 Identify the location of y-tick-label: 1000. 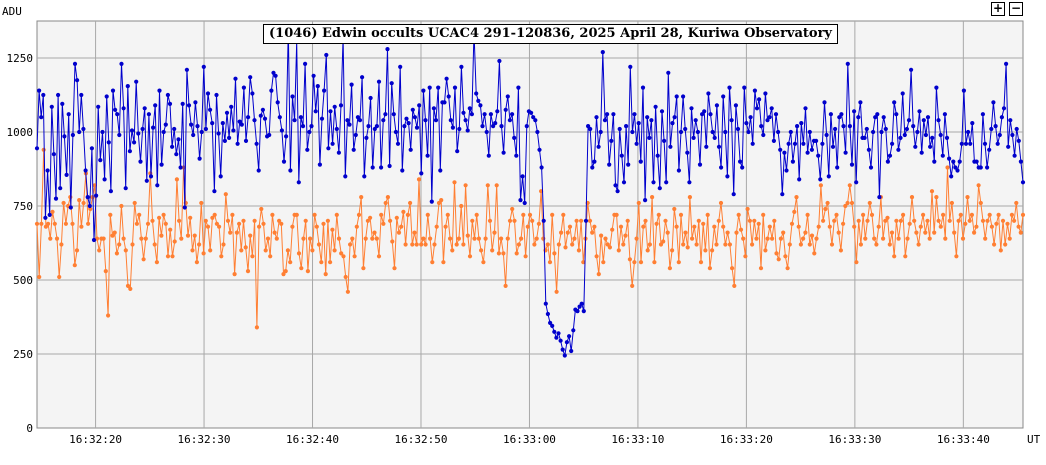
(20, 132).